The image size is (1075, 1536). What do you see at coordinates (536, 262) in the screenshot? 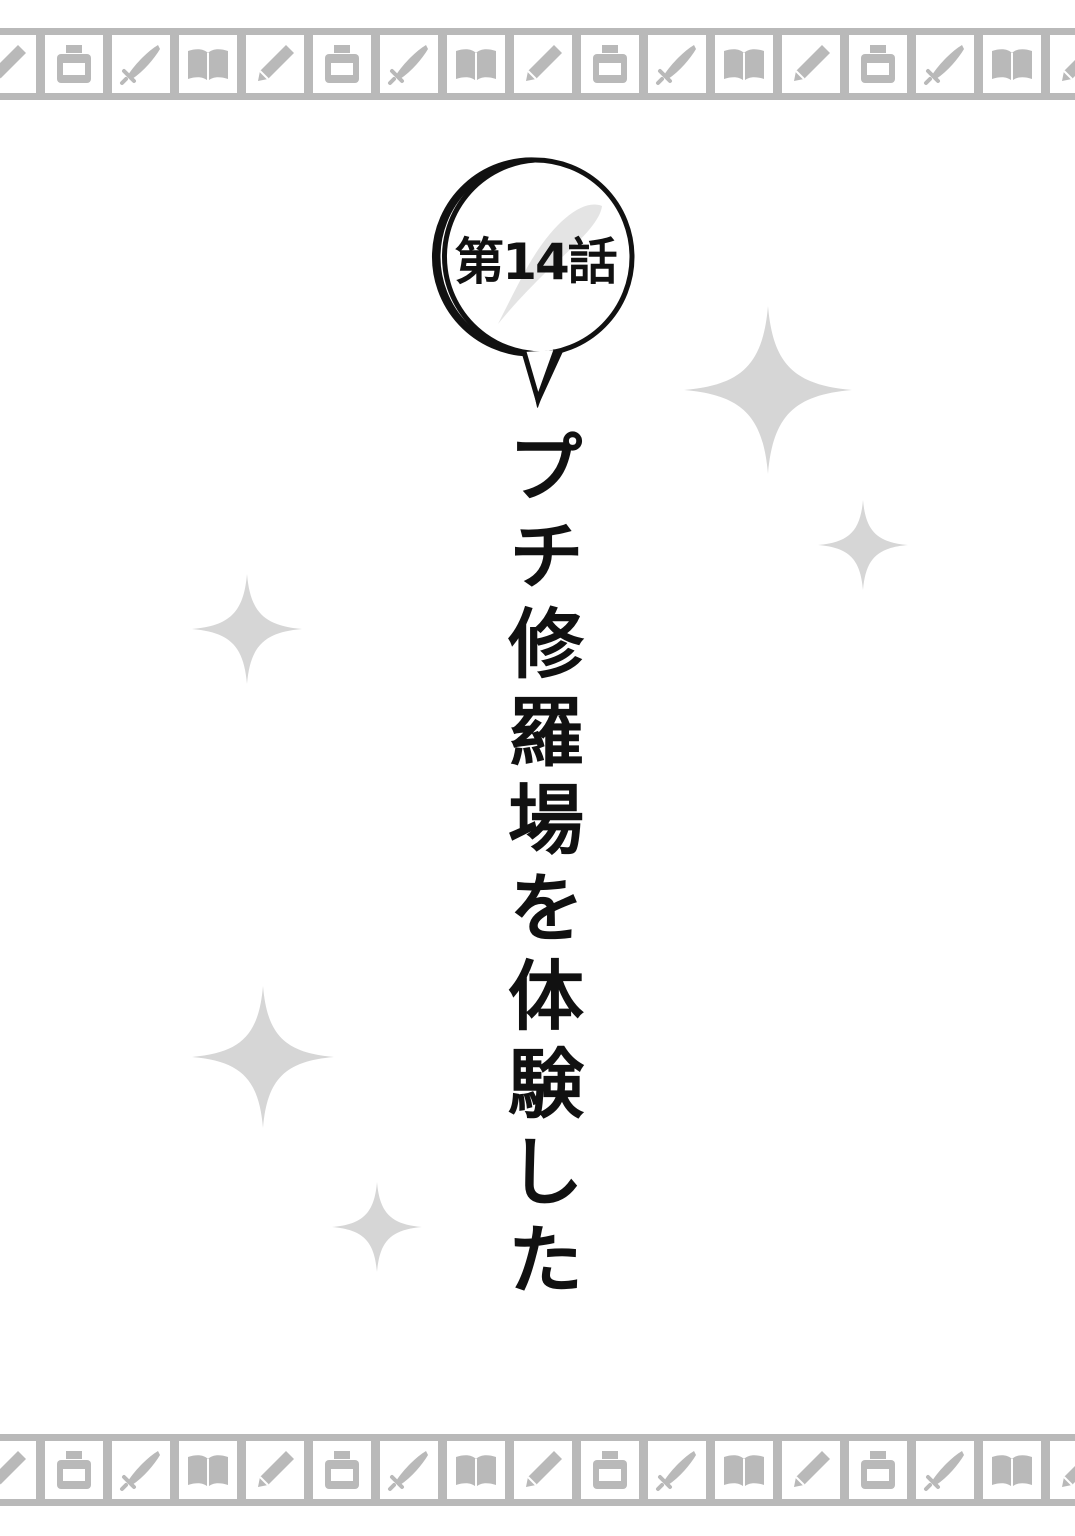
I see `chapter-number-label: 第14話` at bounding box center [536, 262].